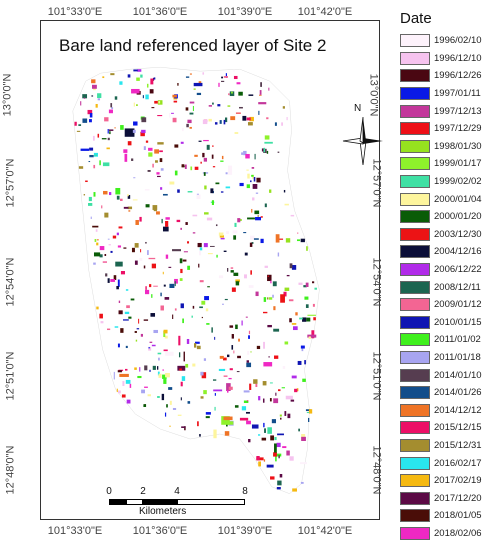  What do you see at coordinates (325, 12) in the screenshot?
I see `lon-tick-top: 101°42'0"E` at bounding box center [325, 12].